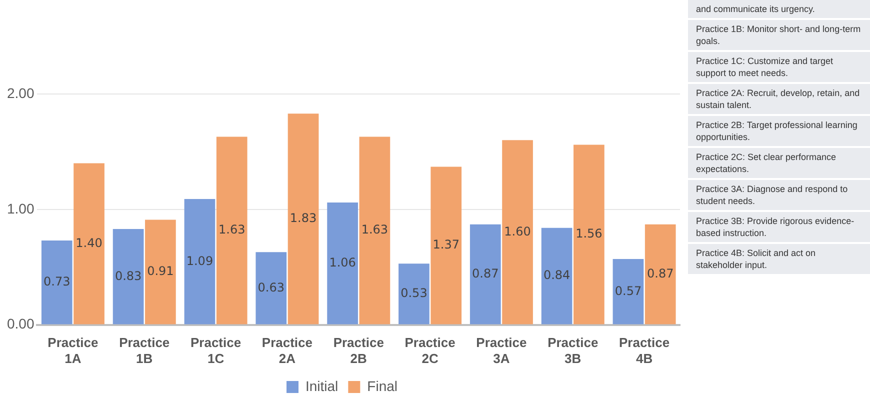 The height and width of the screenshot is (404, 870). I want to click on text: and communicate its urgency., so click(779, 9).